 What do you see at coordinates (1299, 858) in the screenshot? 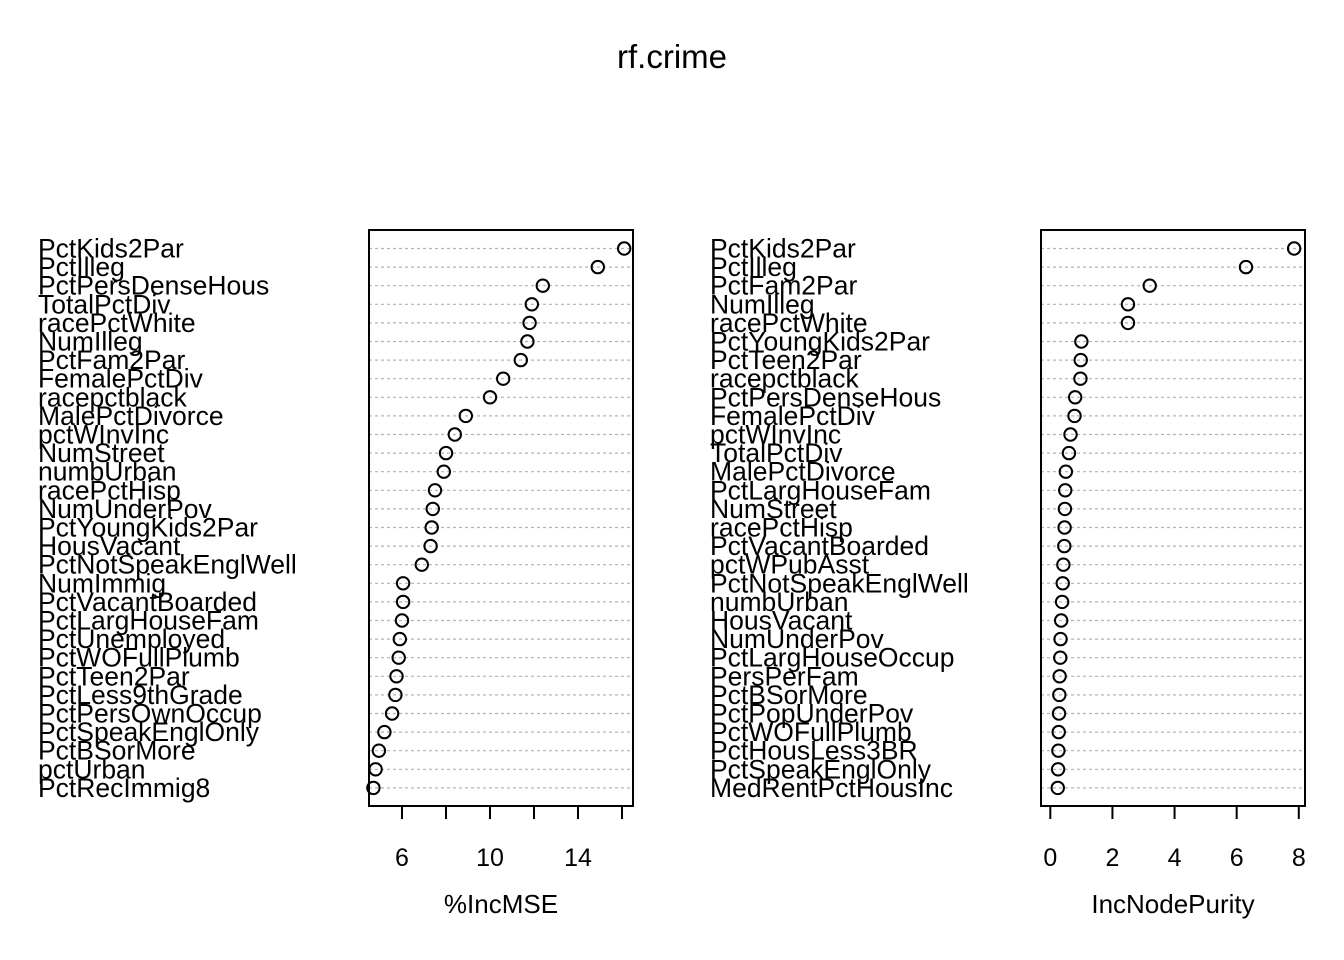
I see `x-tick-label: 8` at bounding box center [1299, 858].